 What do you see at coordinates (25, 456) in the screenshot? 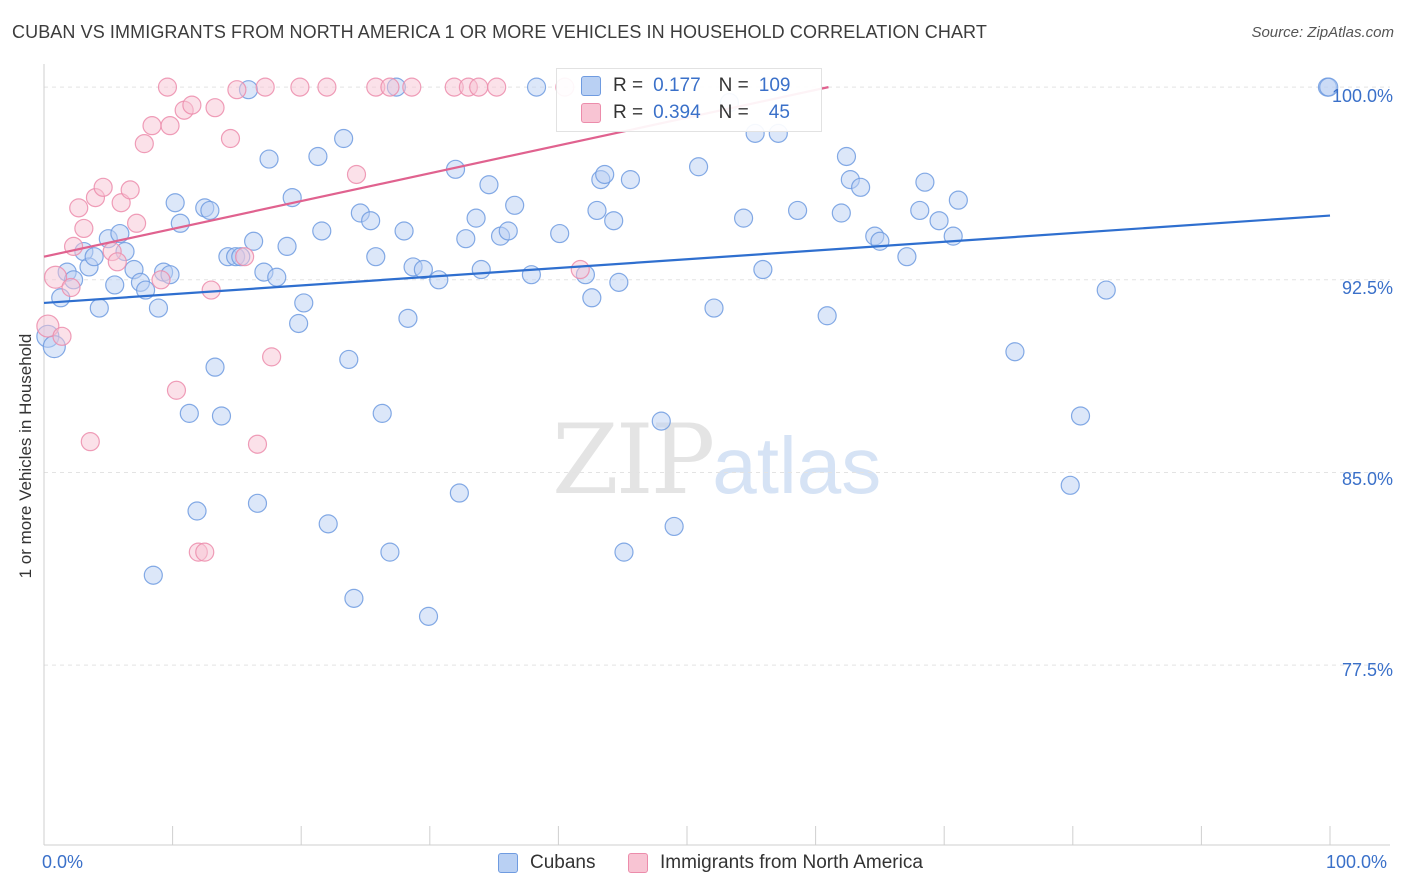
I see `y-axis-label: 1 or more Vehicles in Household` at bounding box center [25, 456].